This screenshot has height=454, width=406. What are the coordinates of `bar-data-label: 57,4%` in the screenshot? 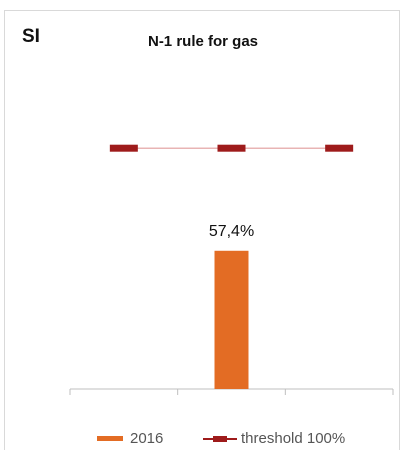 It's located at (231, 231).